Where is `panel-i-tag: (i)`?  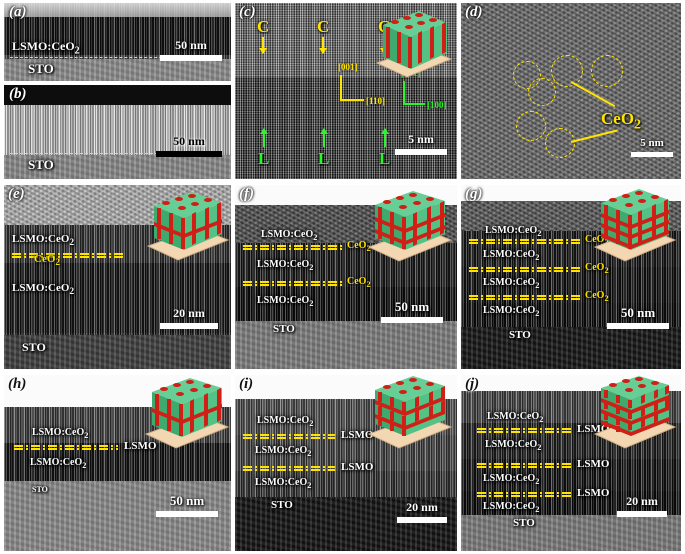 panel-i-tag: (i) is located at coordinates (246, 384).